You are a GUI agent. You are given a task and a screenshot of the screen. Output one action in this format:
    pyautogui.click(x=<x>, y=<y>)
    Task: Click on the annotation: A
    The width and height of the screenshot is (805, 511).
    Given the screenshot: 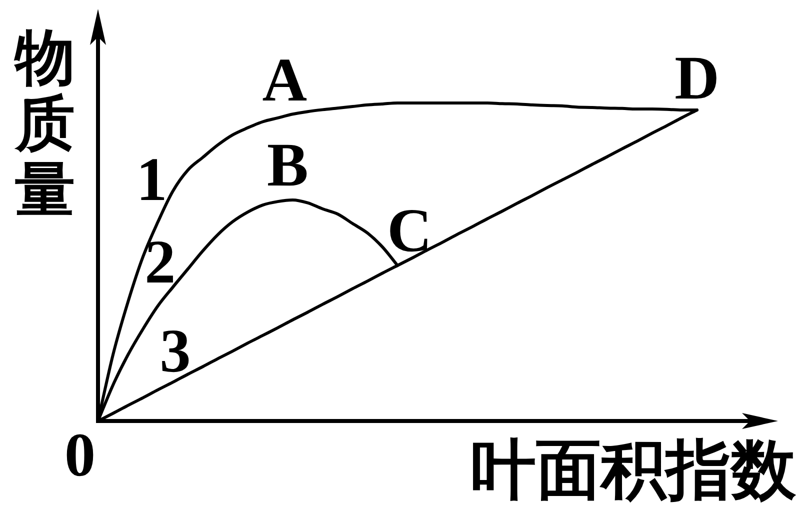 What is the action you would take?
    pyautogui.click(x=285, y=80)
    